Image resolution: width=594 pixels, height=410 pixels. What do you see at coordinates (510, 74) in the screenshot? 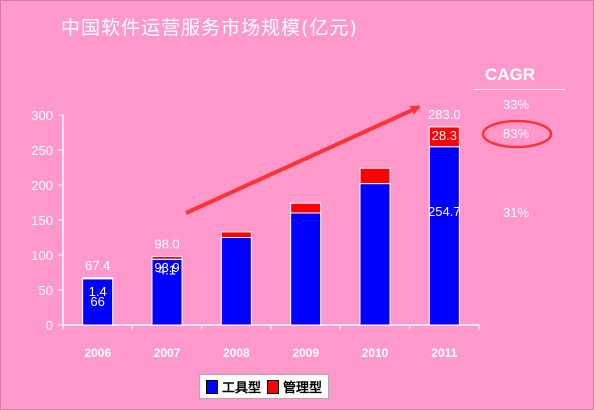
I see `cagr-header: CAGR` at bounding box center [510, 74].